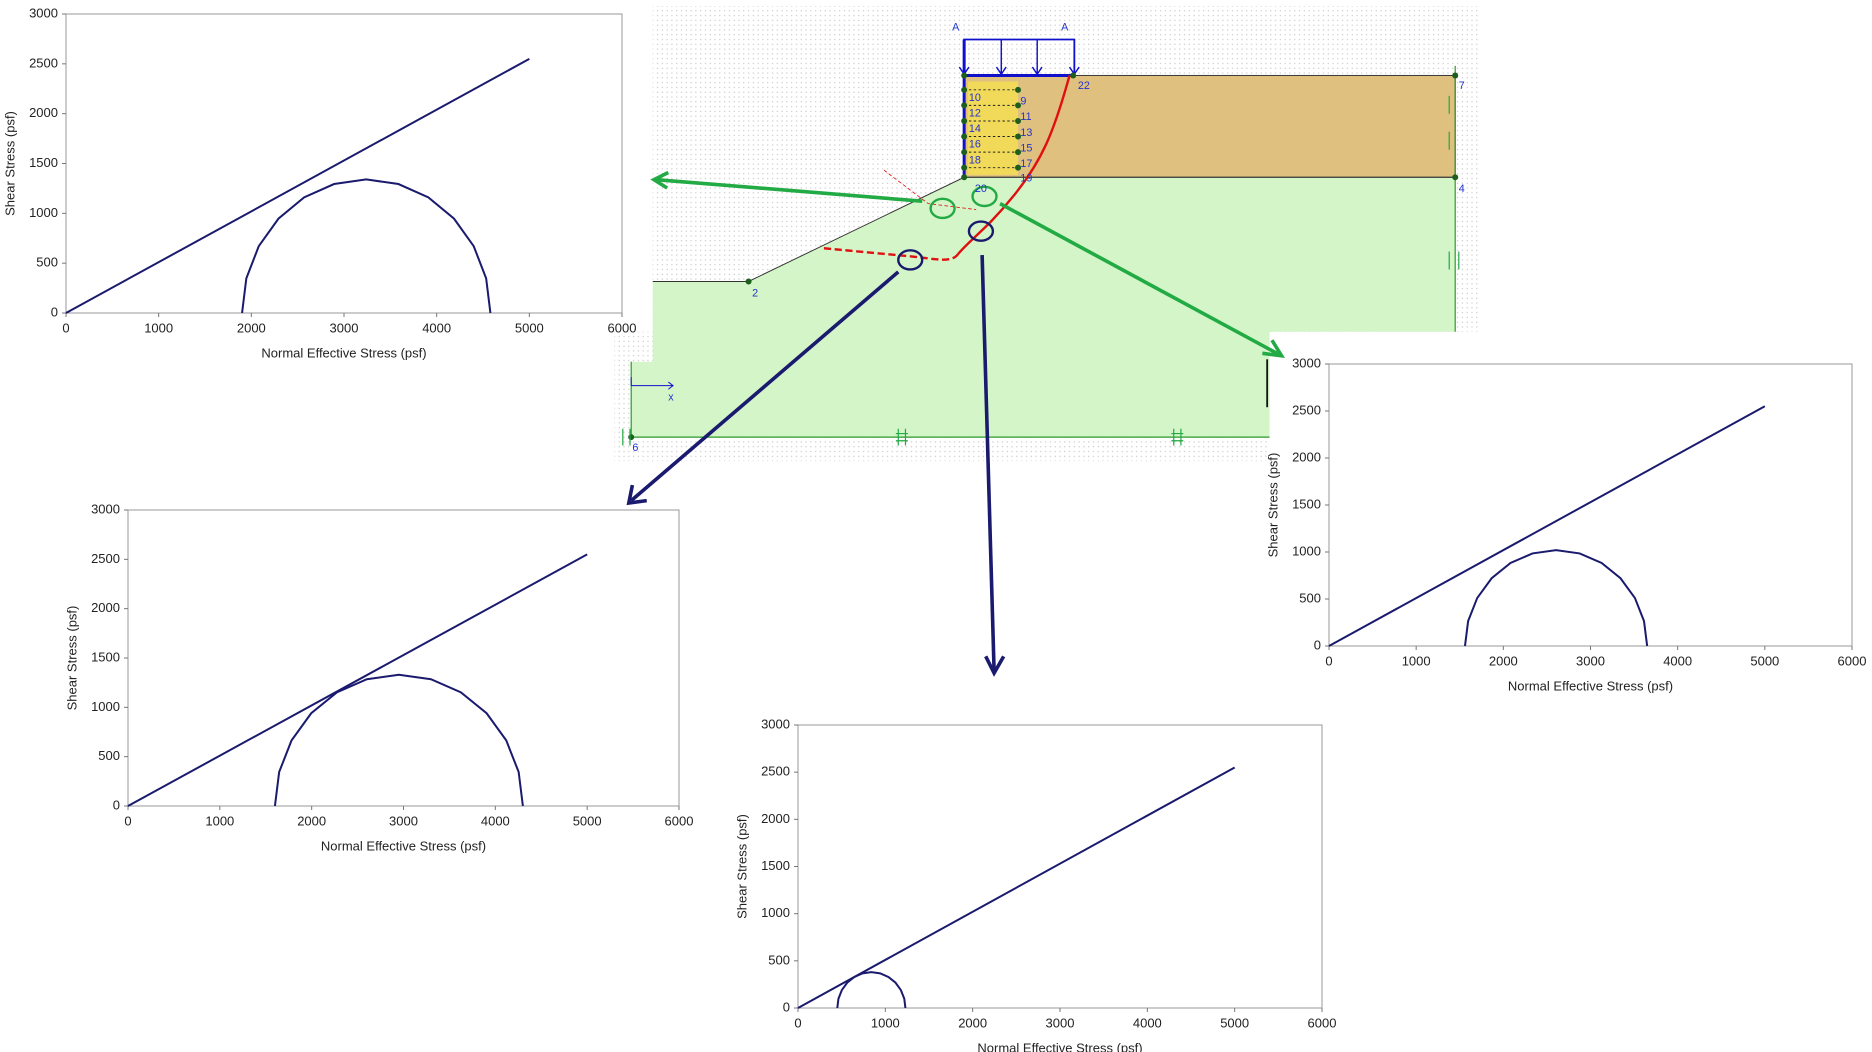 The width and height of the screenshot is (1872, 1052). What do you see at coordinates (975, 98) in the screenshot?
I see `node-label: 10` at bounding box center [975, 98].